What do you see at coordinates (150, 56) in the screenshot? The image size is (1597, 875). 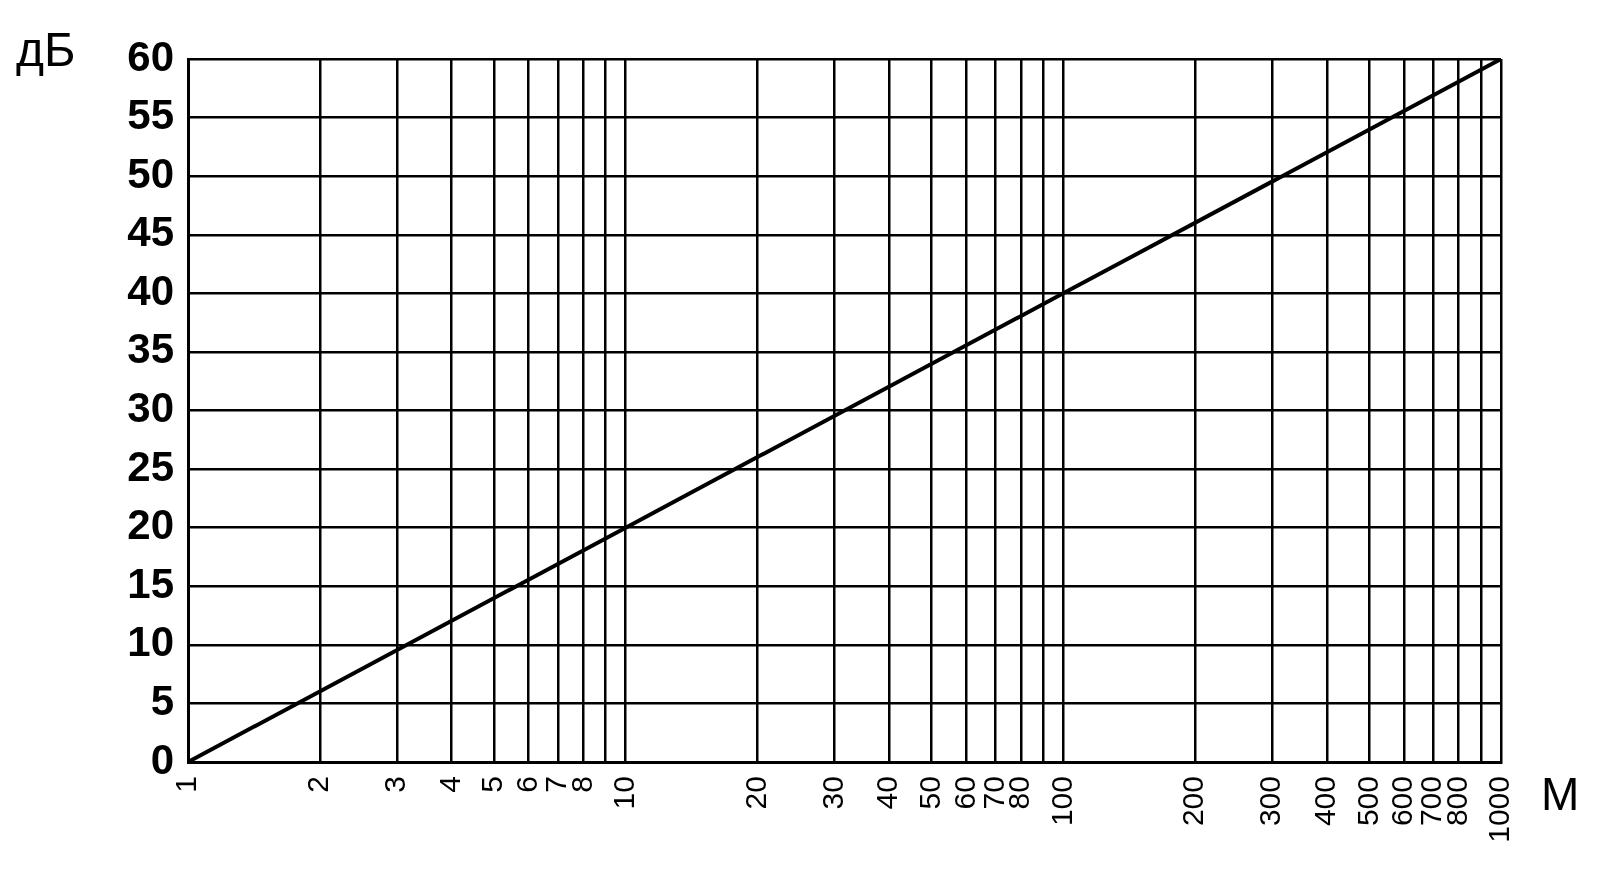 I see `y-tick-label: 60` at bounding box center [150, 56].